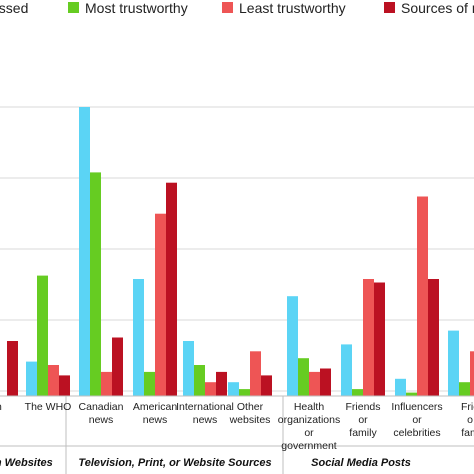 The image size is (474, 474). I want to click on category-label: an, so click(1, 407).